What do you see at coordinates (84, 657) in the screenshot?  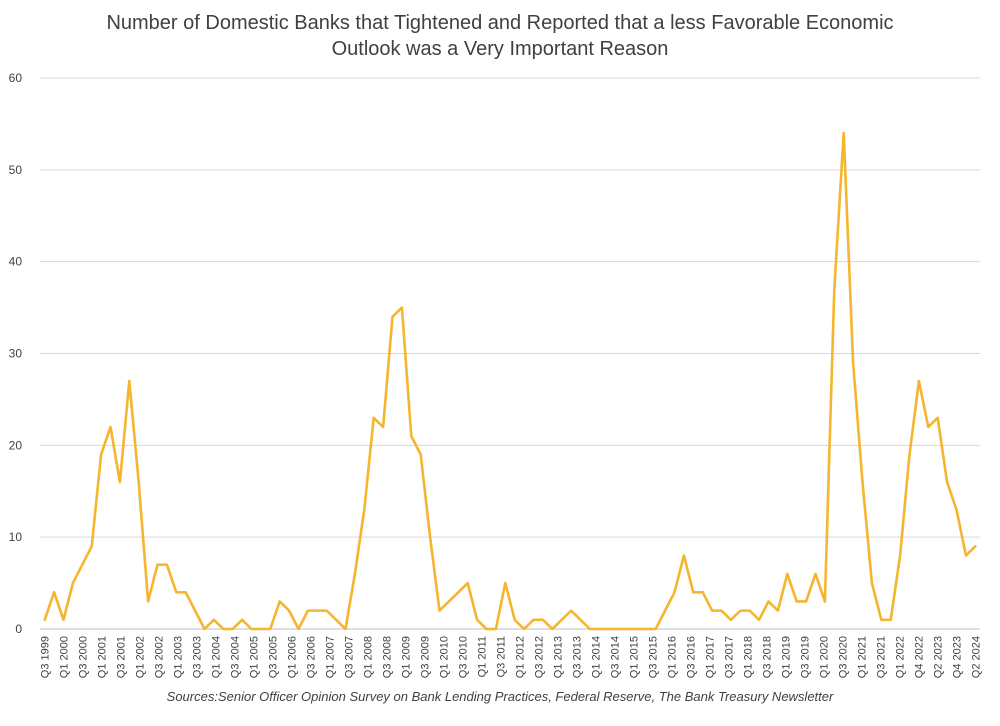 I see `x-tick-label: Q3 2000` at bounding box center [84, 657].